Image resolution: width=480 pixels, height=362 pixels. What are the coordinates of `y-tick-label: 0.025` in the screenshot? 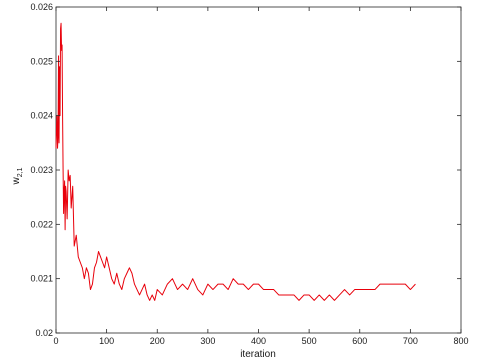 It's located at (41, 61).